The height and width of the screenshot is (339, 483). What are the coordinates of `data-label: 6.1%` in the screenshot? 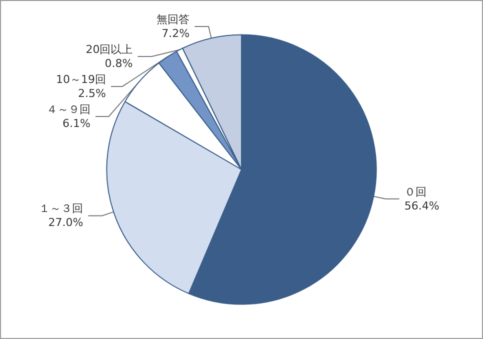 It's located at (76, 123).